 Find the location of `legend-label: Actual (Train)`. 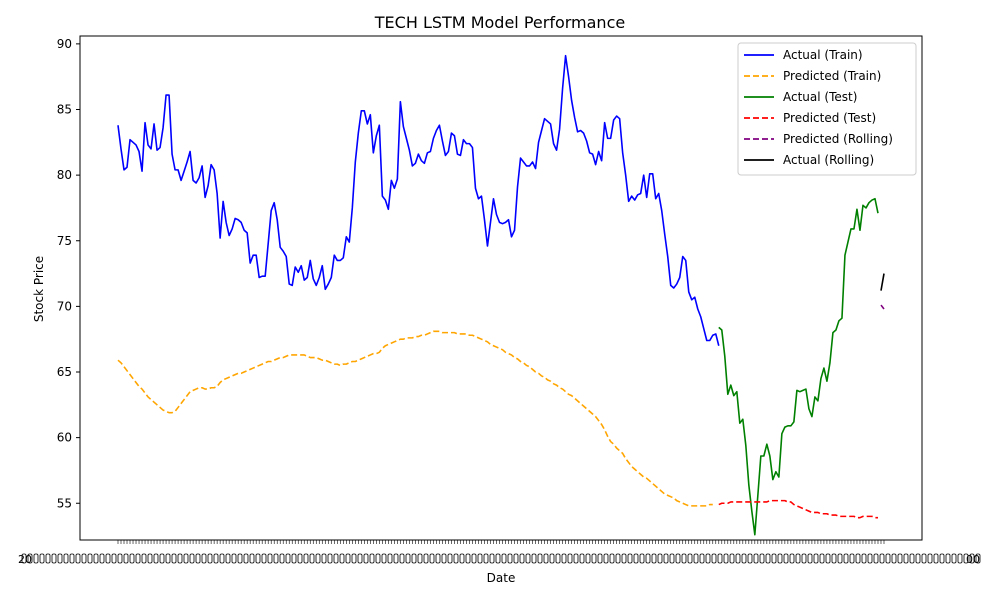

legend-label: Actual (Train) is located at coordinates (823, 55).